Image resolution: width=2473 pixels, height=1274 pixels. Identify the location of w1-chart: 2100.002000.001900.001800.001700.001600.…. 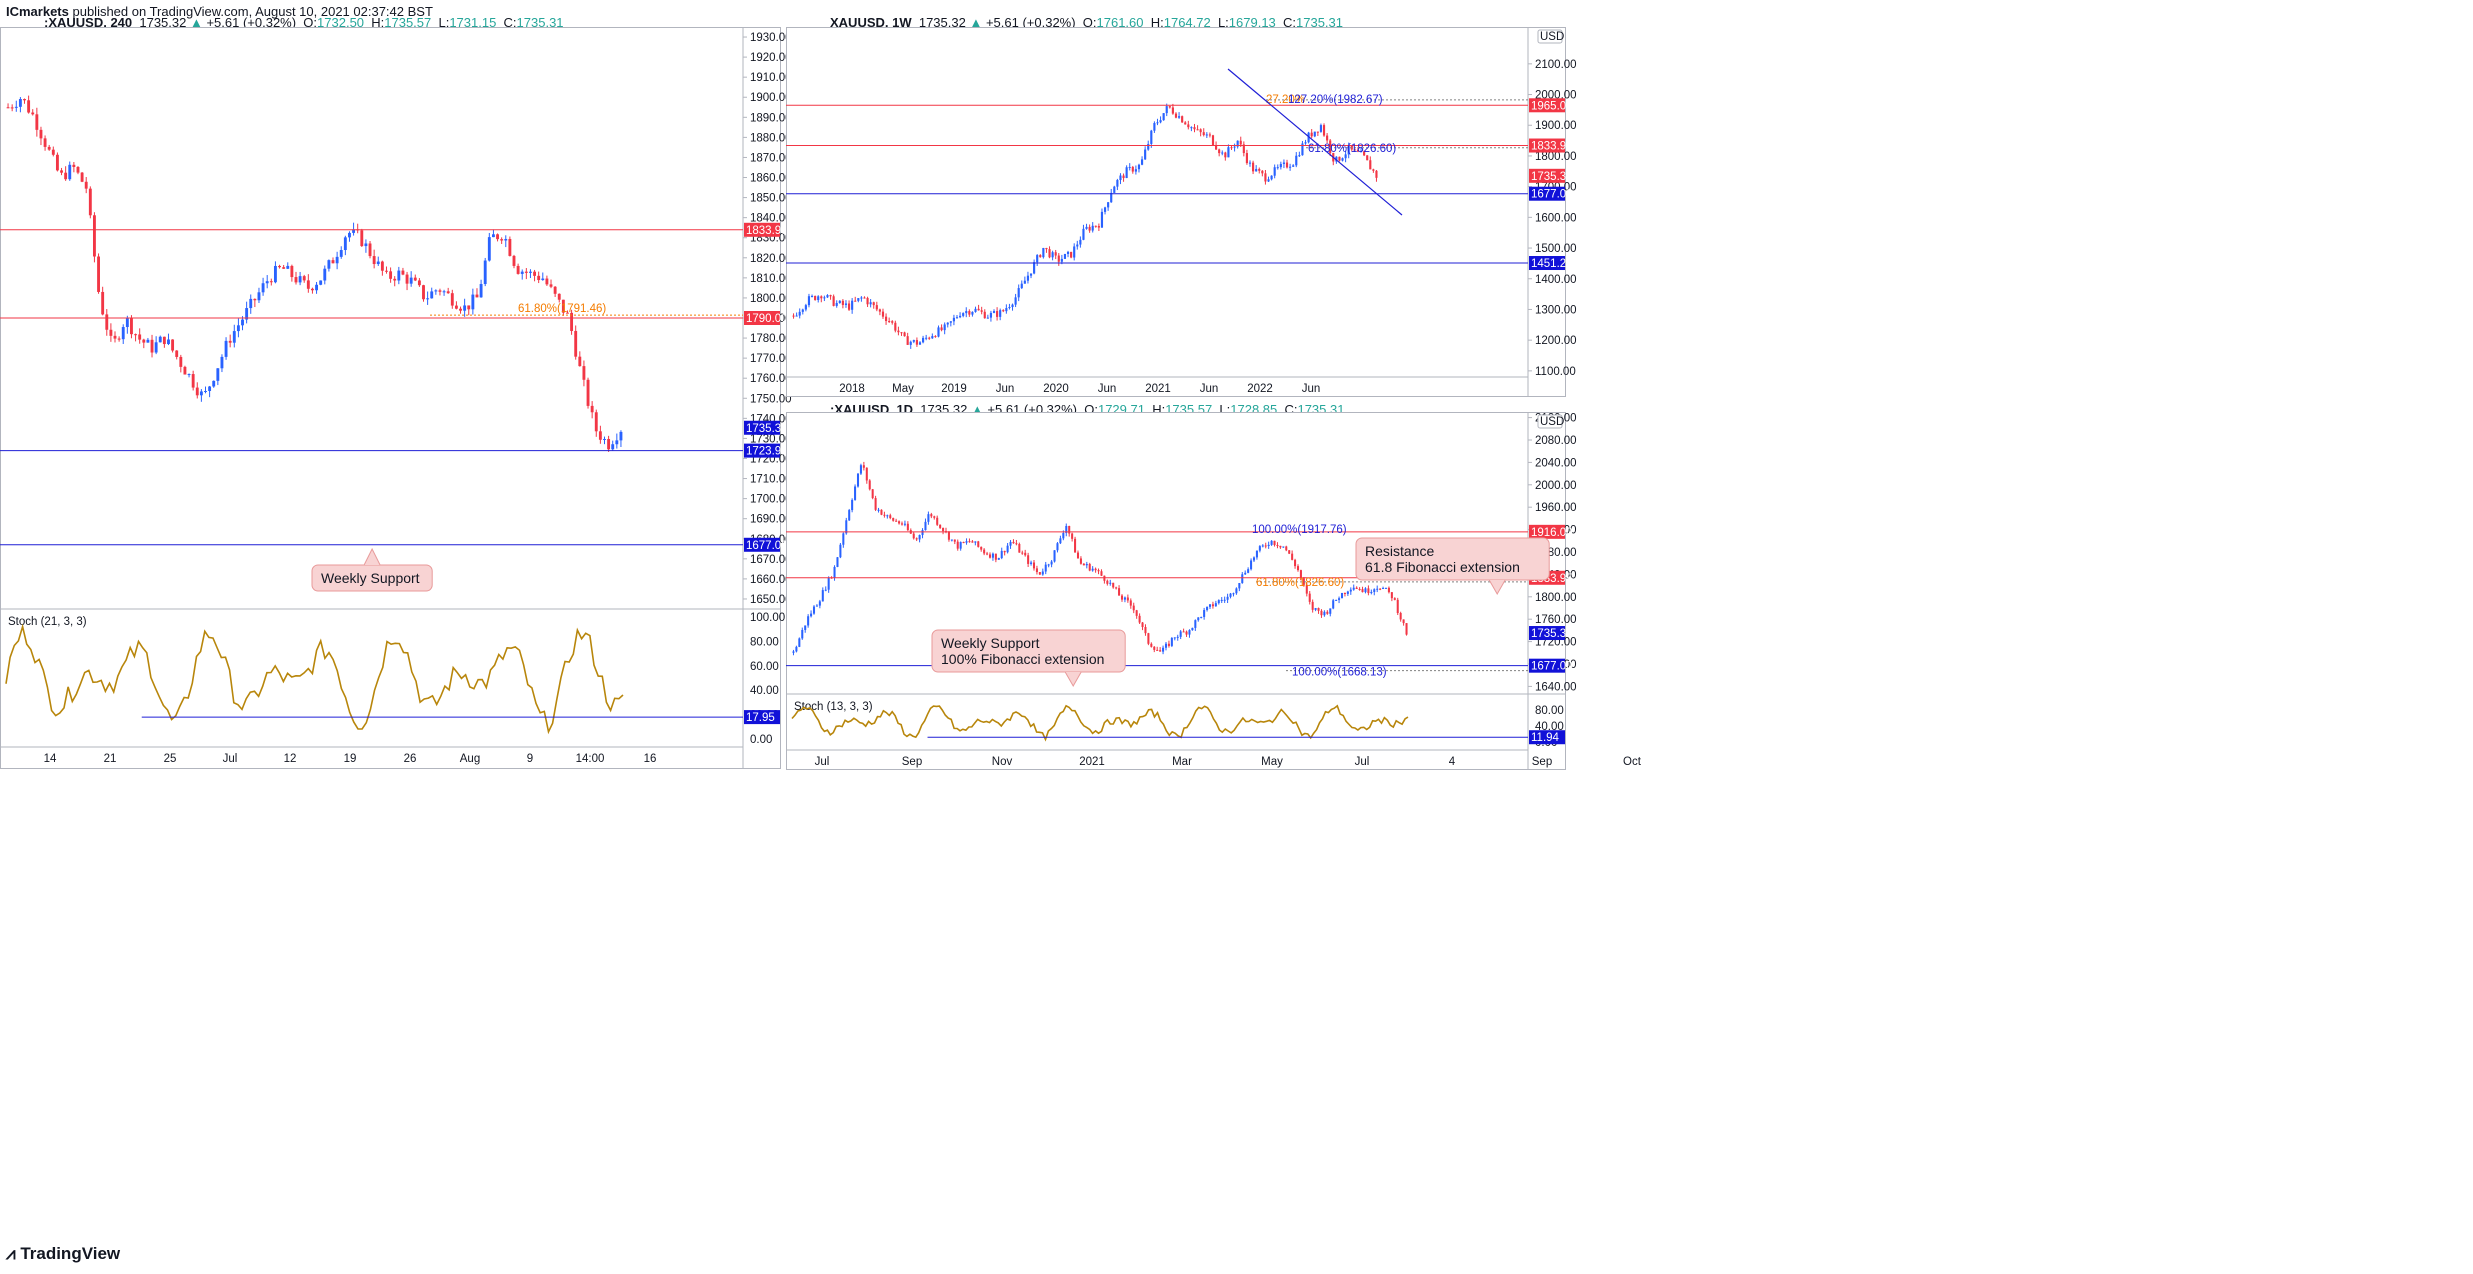
(1181, 212).